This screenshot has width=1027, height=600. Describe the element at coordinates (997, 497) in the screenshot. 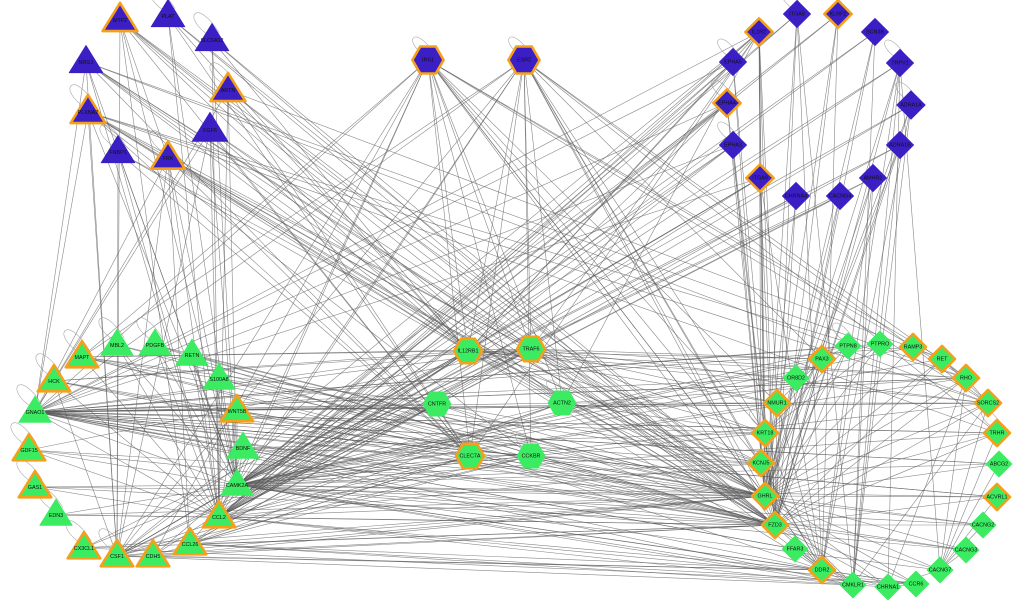

I see `graph-node-acvrl1` at that location.